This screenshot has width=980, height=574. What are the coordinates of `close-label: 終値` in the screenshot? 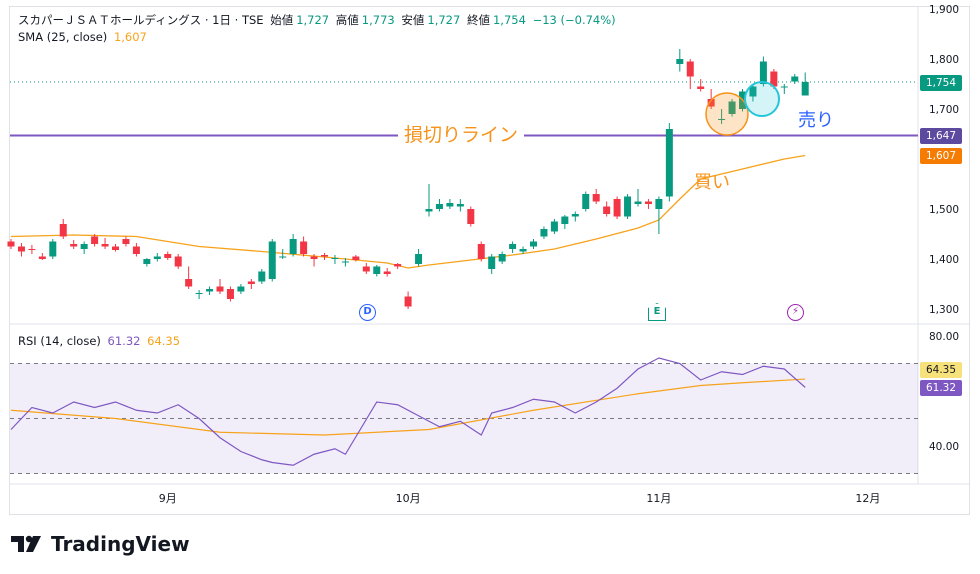 It's located at (478, 20).